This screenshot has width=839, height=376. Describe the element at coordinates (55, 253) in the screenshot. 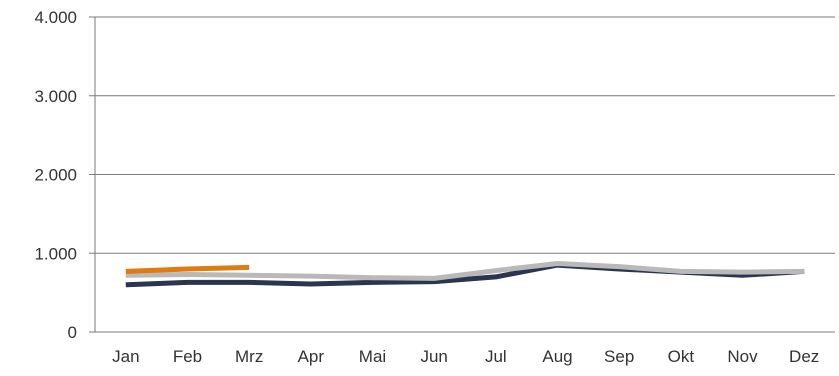

I see `y-tick-label: 1.000` at that location.